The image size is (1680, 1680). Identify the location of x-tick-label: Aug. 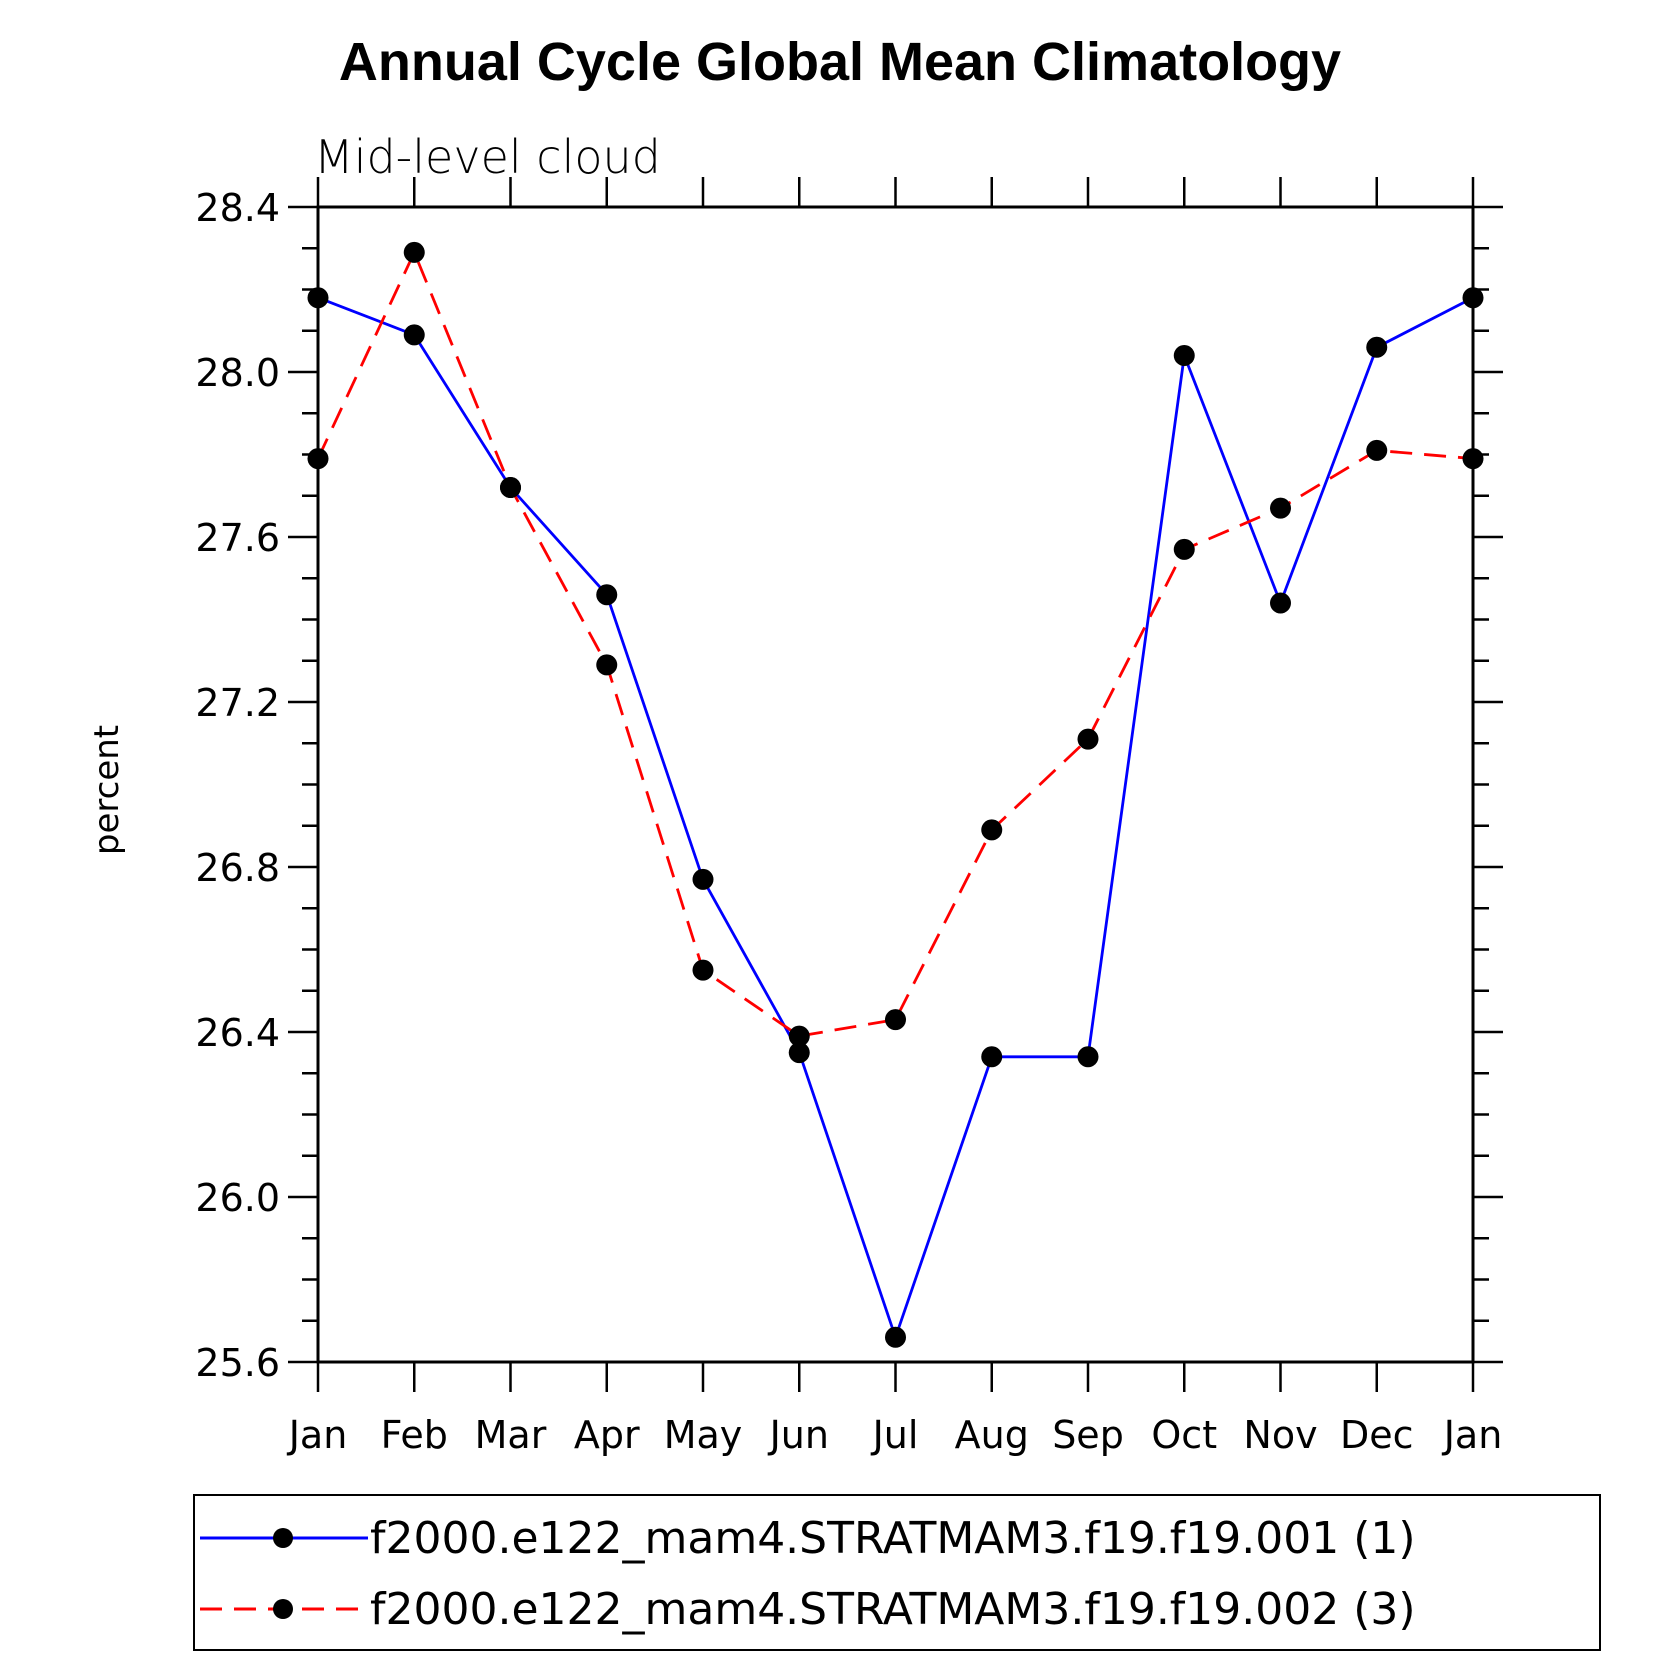
(992, 1435).